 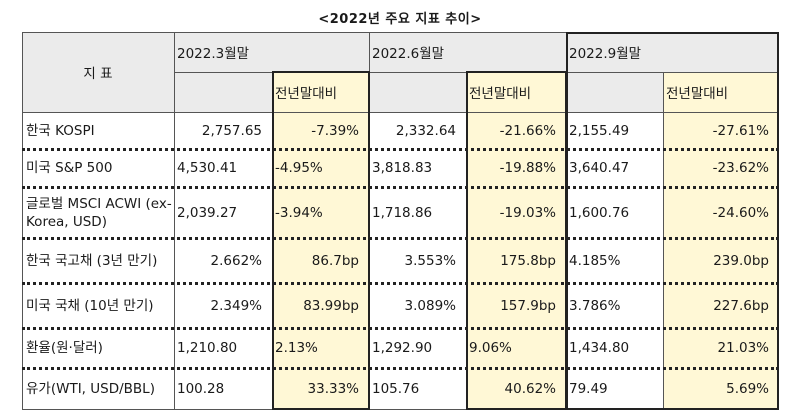 I want to click on table-border-left, so click(x=22, y=221).